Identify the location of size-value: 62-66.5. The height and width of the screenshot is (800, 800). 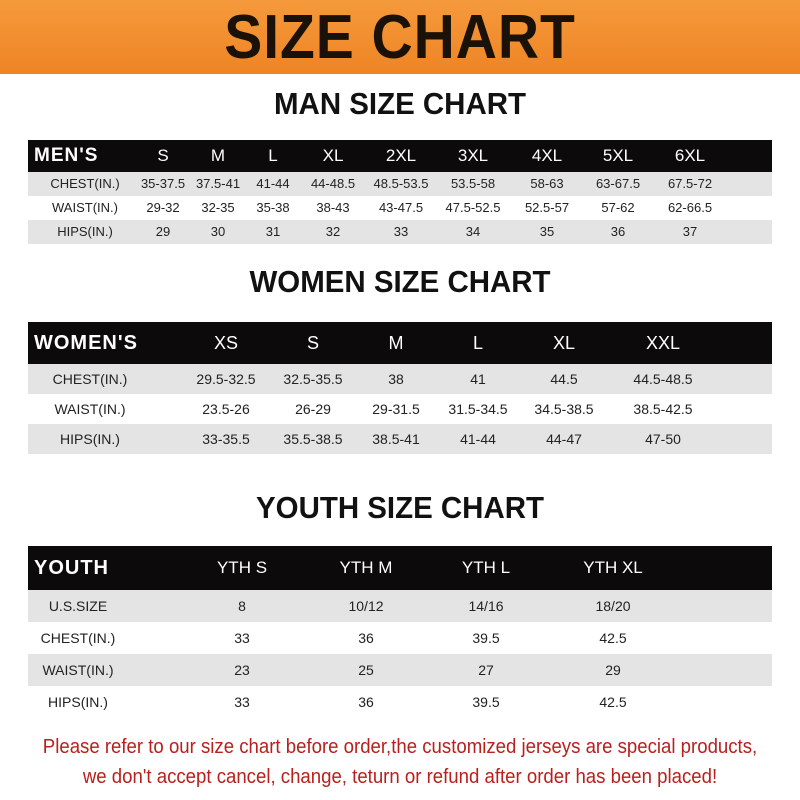
(690, 207).